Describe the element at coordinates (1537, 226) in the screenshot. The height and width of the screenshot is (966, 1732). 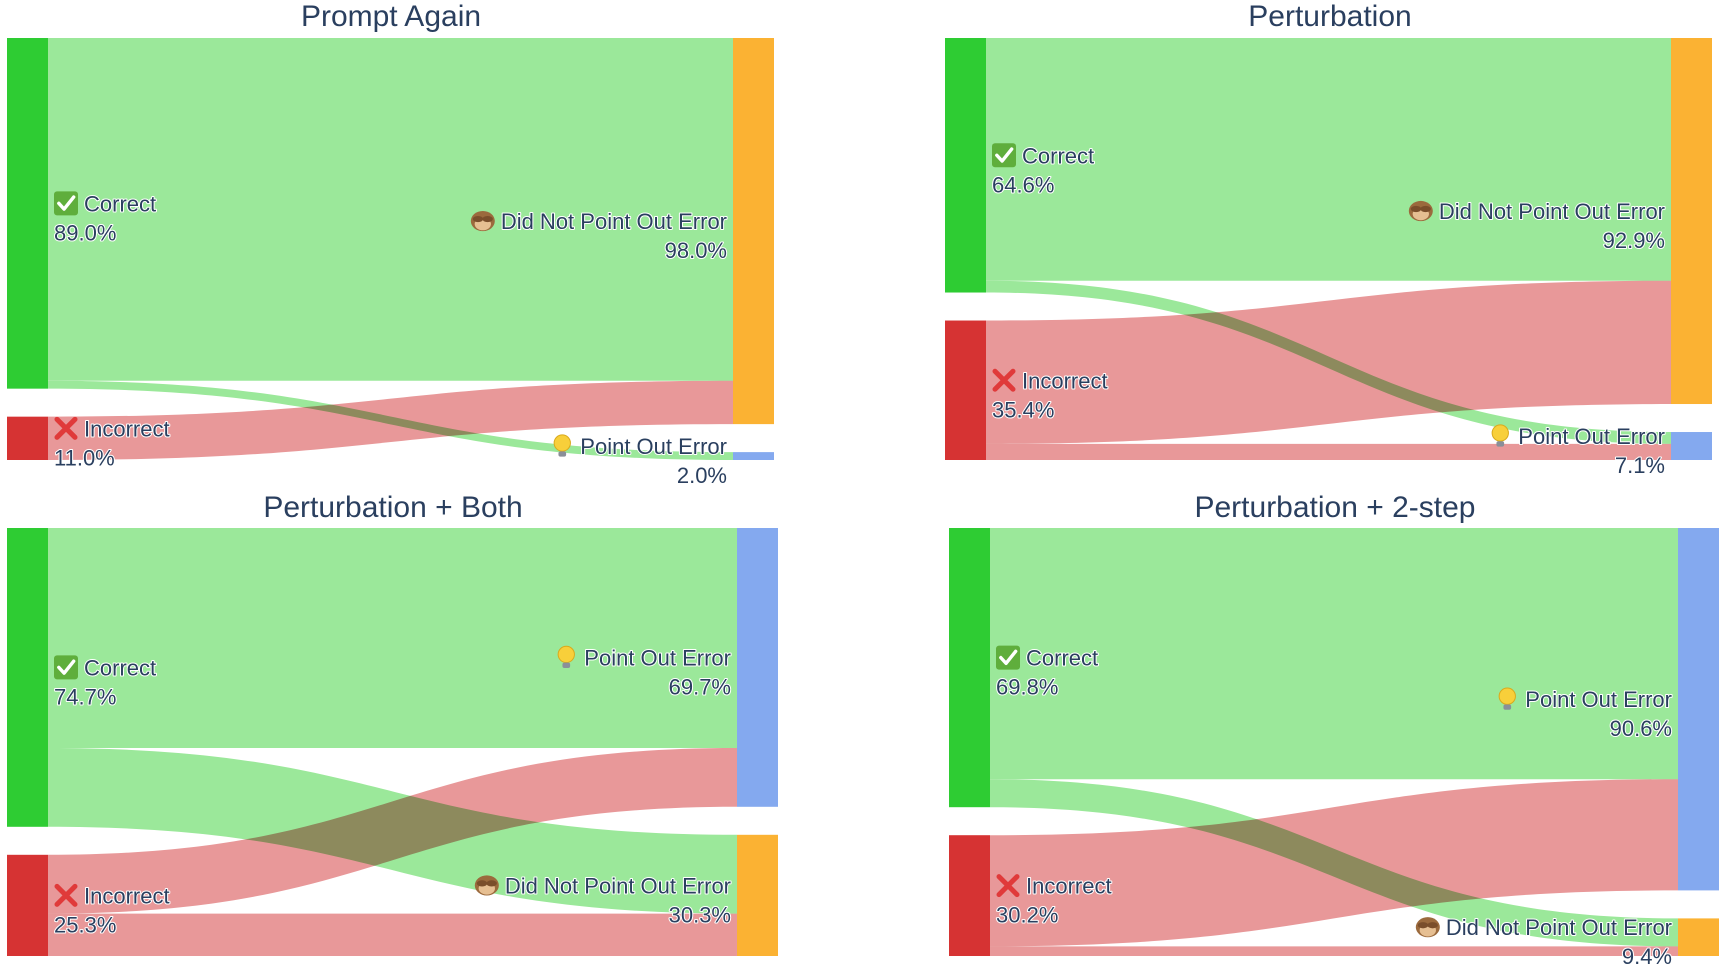
I see `node-label-did-not-point-out-error: Did Not Point Out Error 92.9%` at that location.